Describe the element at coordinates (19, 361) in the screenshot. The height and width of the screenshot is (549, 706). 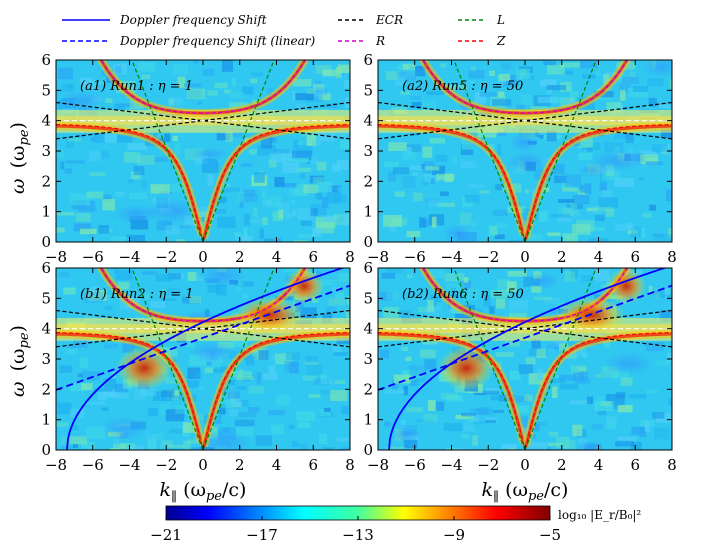
I see `ylabel-bottom: ω (ωpe)` at that location.